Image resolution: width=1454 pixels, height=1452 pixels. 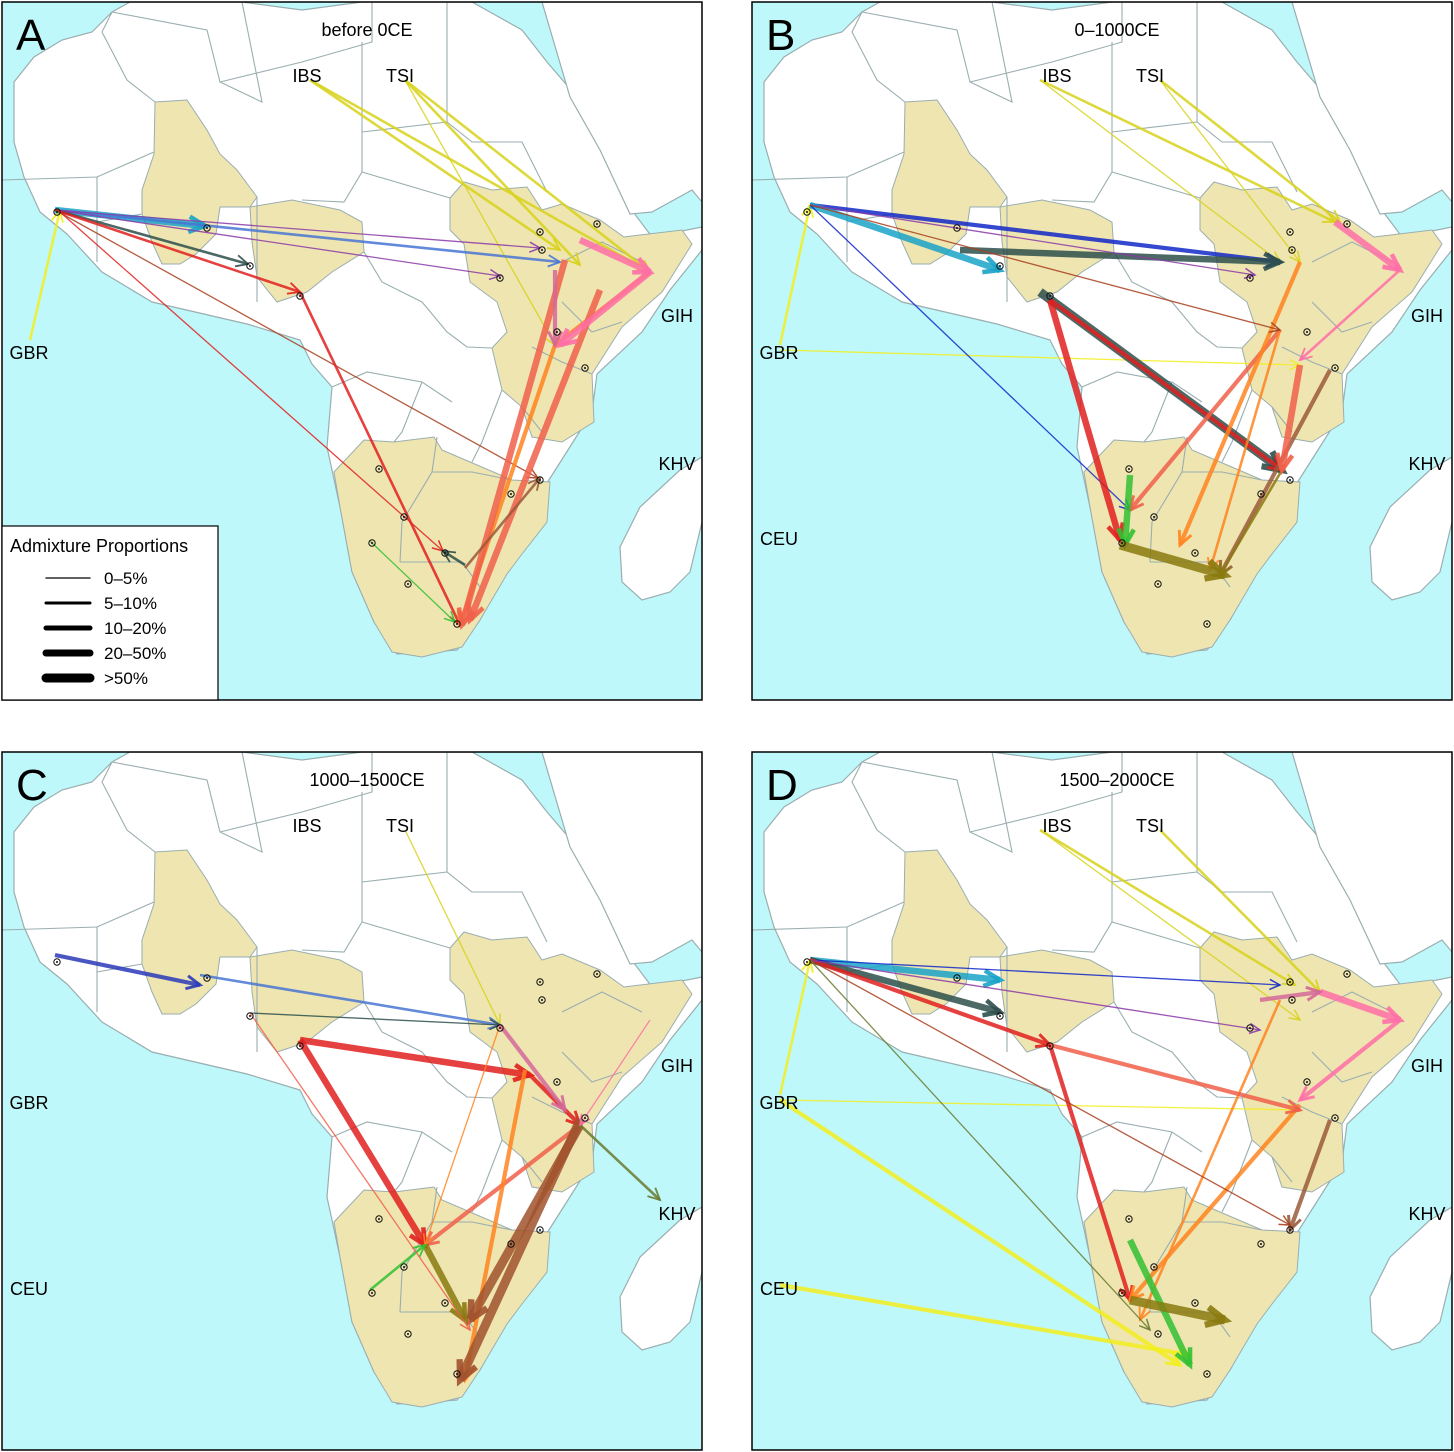 I want to click on legend-title: Admixture Proportions, so click(x=99, y=546).